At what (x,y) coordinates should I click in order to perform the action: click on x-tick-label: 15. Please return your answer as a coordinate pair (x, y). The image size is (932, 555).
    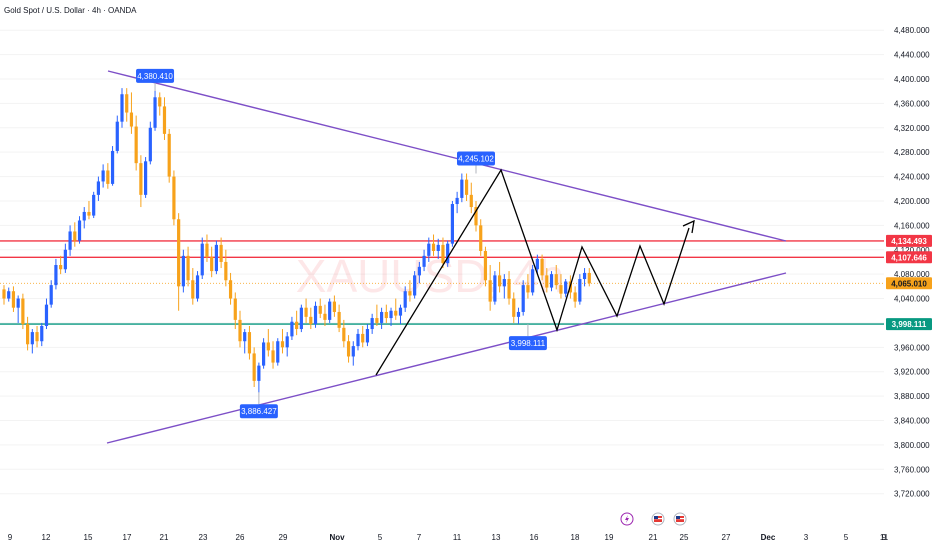
    Looking at the image, I should click on (88, 537).